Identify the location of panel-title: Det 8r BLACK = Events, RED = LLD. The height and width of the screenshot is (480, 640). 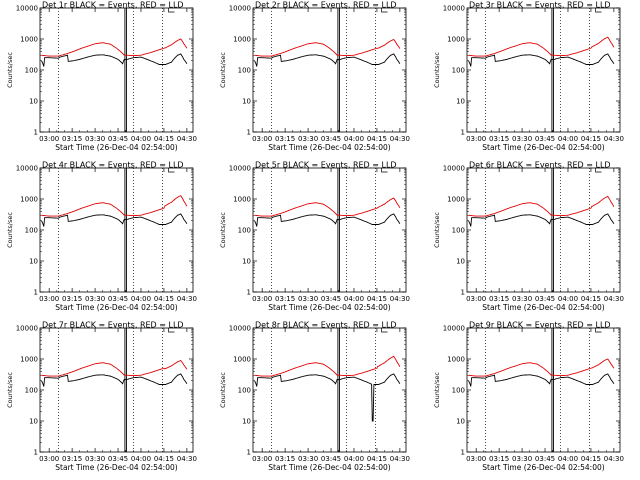
(326, 325).